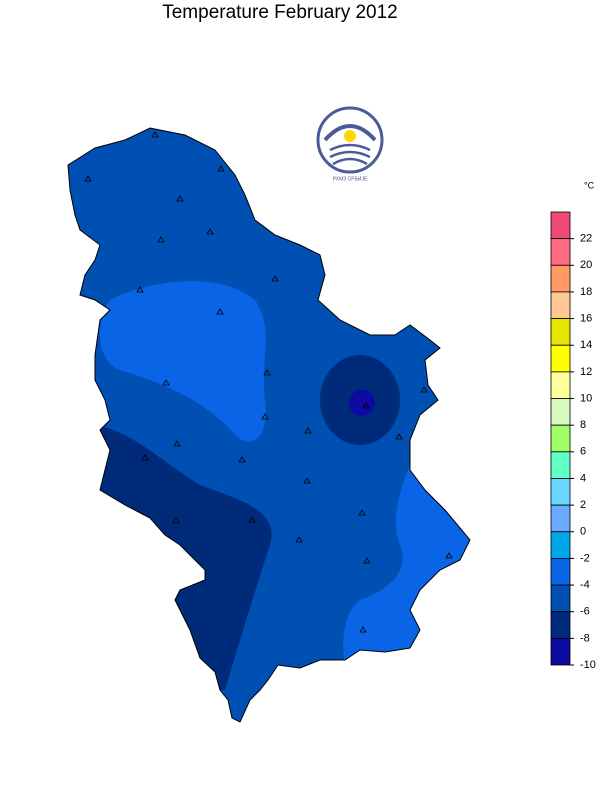  I want to click on legend-tick-label: 4, so click(583, 478).